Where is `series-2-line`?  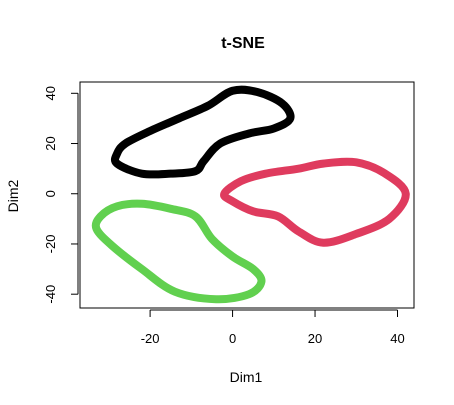 series-2-line is located at coordinates (315, 202).